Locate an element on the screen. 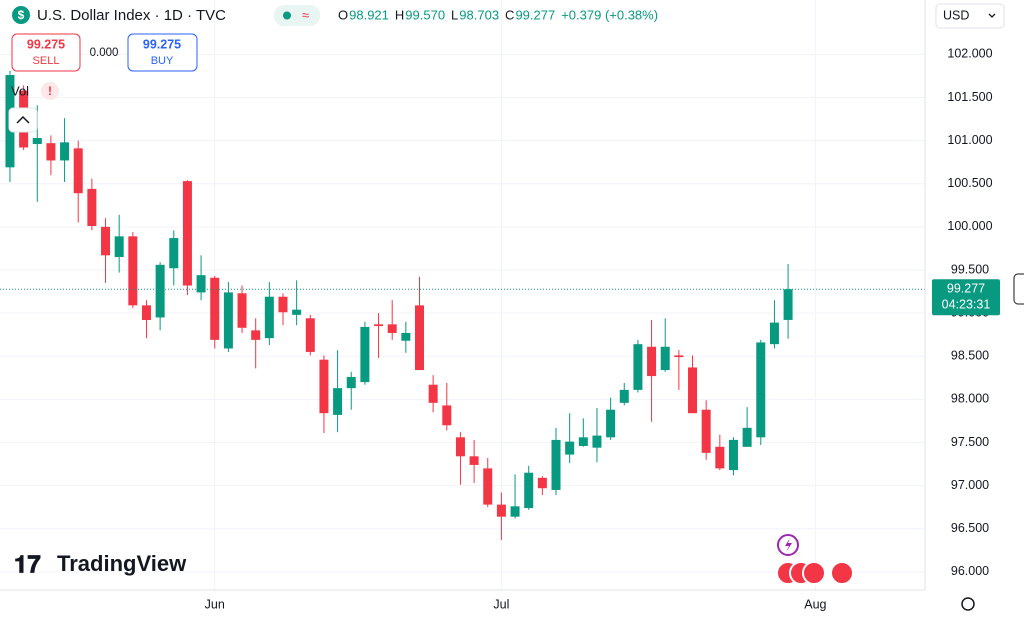 This screenshot has width=1024, height=629. dropdown-icon is located at coordinates (992, 15).